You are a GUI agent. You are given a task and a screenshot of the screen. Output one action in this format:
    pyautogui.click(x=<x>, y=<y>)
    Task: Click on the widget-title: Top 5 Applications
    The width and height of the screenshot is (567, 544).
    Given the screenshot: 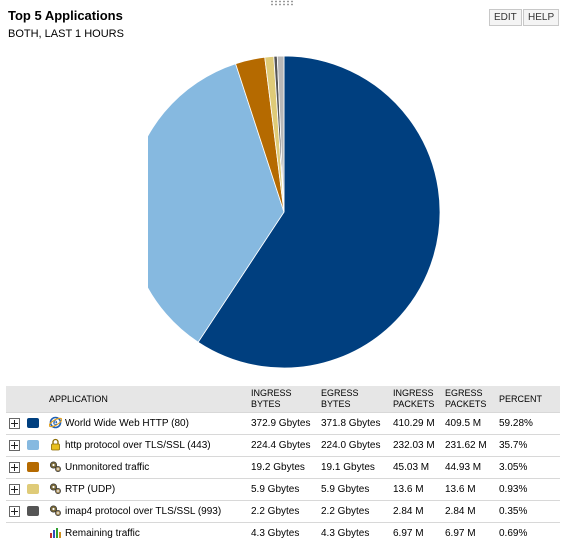 What is the action you would take?
    pyautogui.click(x=65, y=15)
    